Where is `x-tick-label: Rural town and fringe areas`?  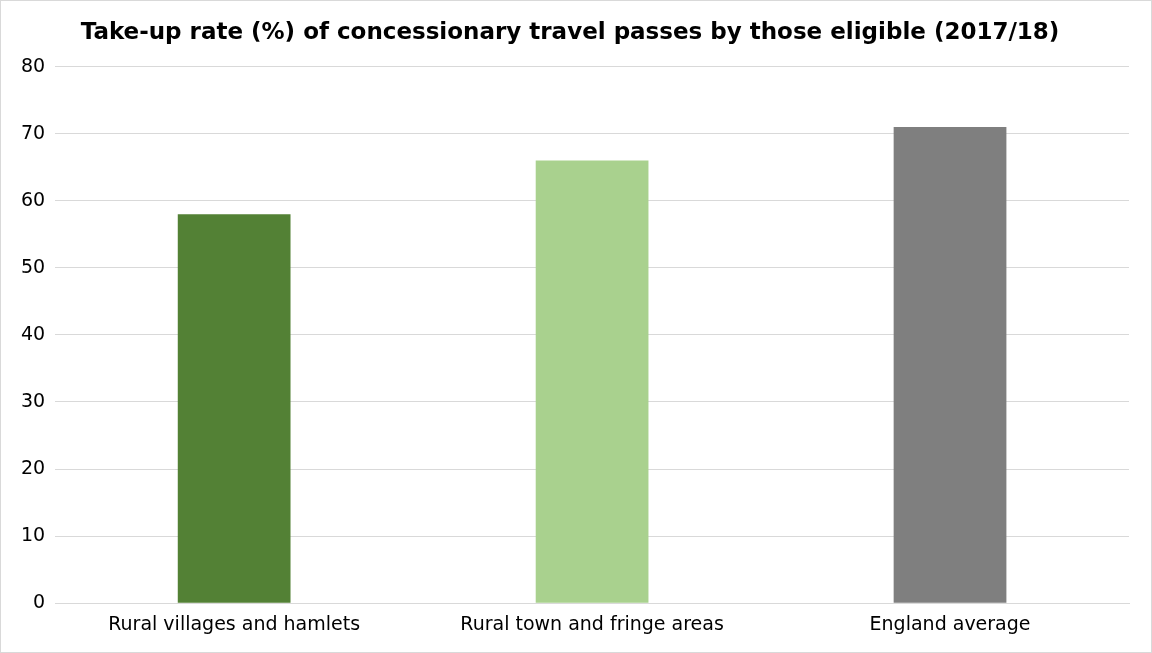 x-tick-label: Rural town and fringe areas is located at coordinates (592, 622).